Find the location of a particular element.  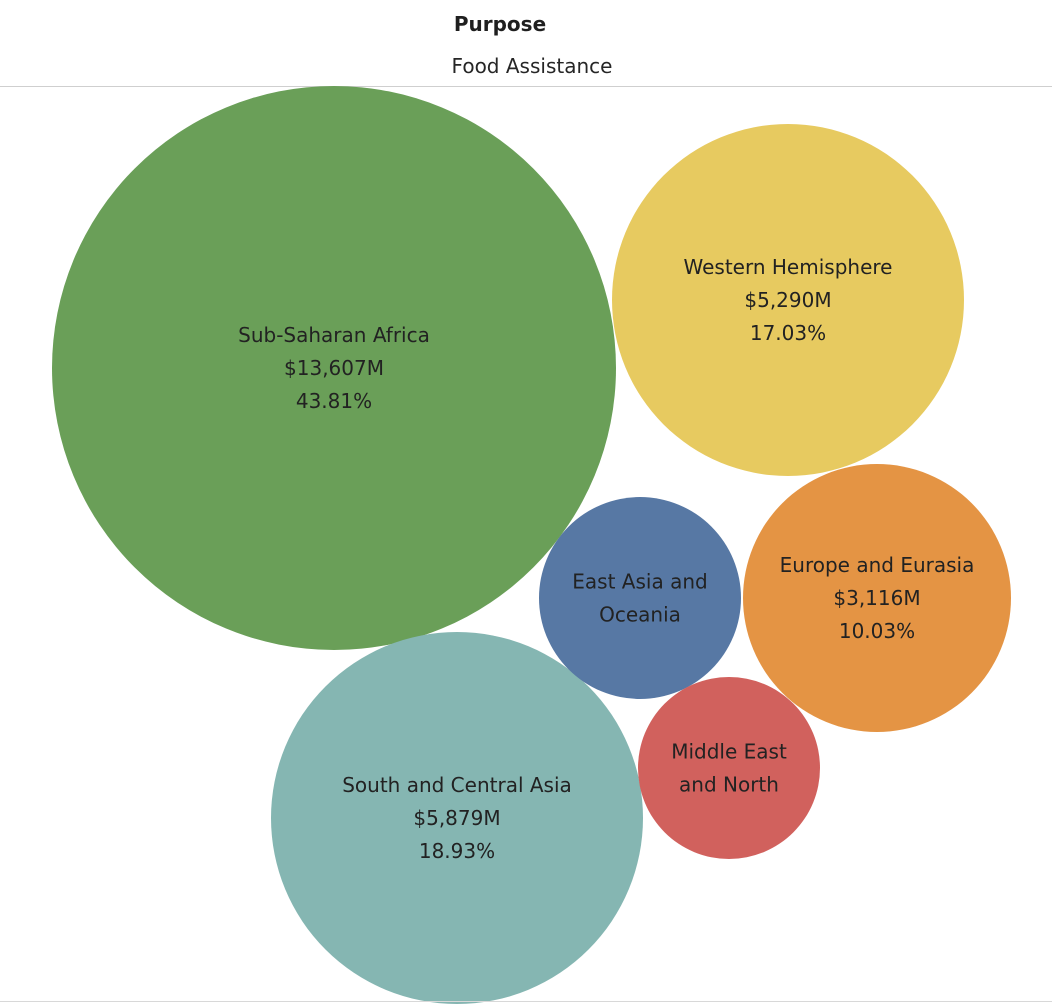

bubble-value-sub-saharan-africa: $13,607M is located at coordinates (334, 368).